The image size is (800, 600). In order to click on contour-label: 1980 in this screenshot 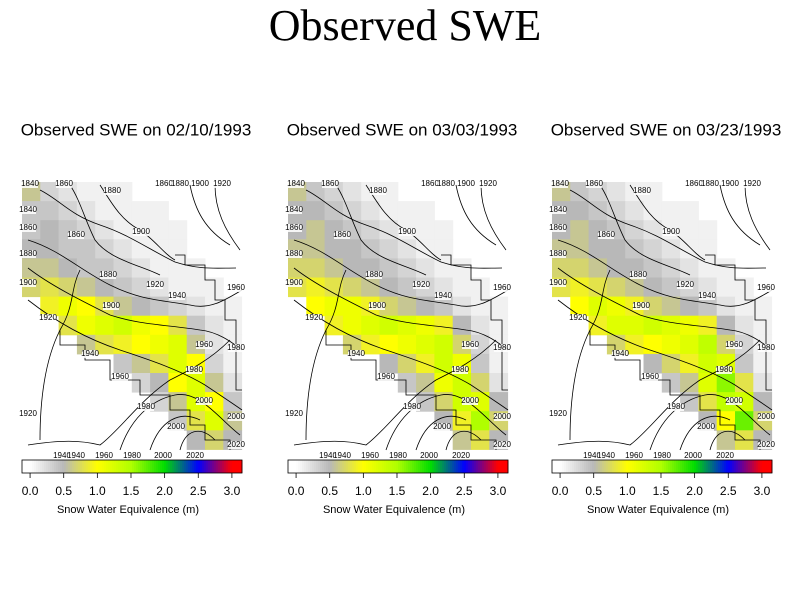, I will do `click(194, 369)`.